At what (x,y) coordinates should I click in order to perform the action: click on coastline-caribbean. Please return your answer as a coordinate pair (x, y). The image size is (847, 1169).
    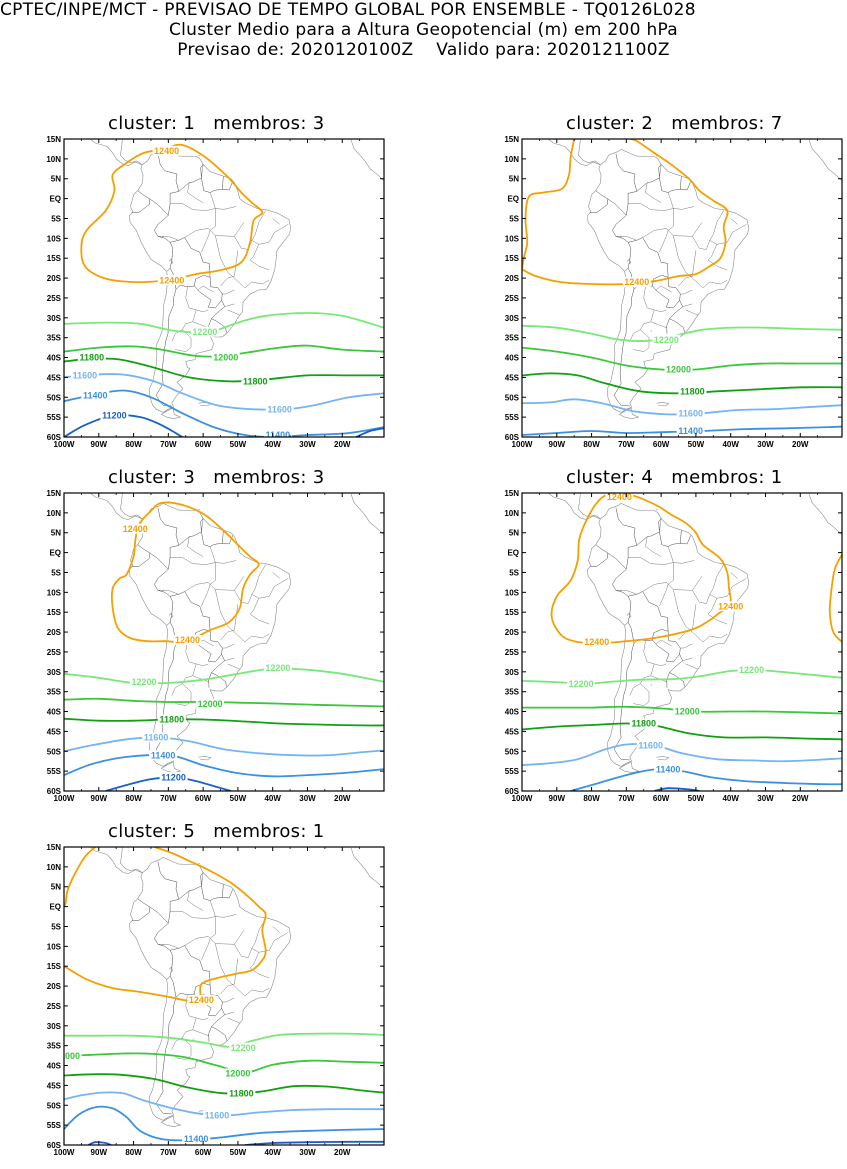
    Looking at the image, I should click on (131, 152).